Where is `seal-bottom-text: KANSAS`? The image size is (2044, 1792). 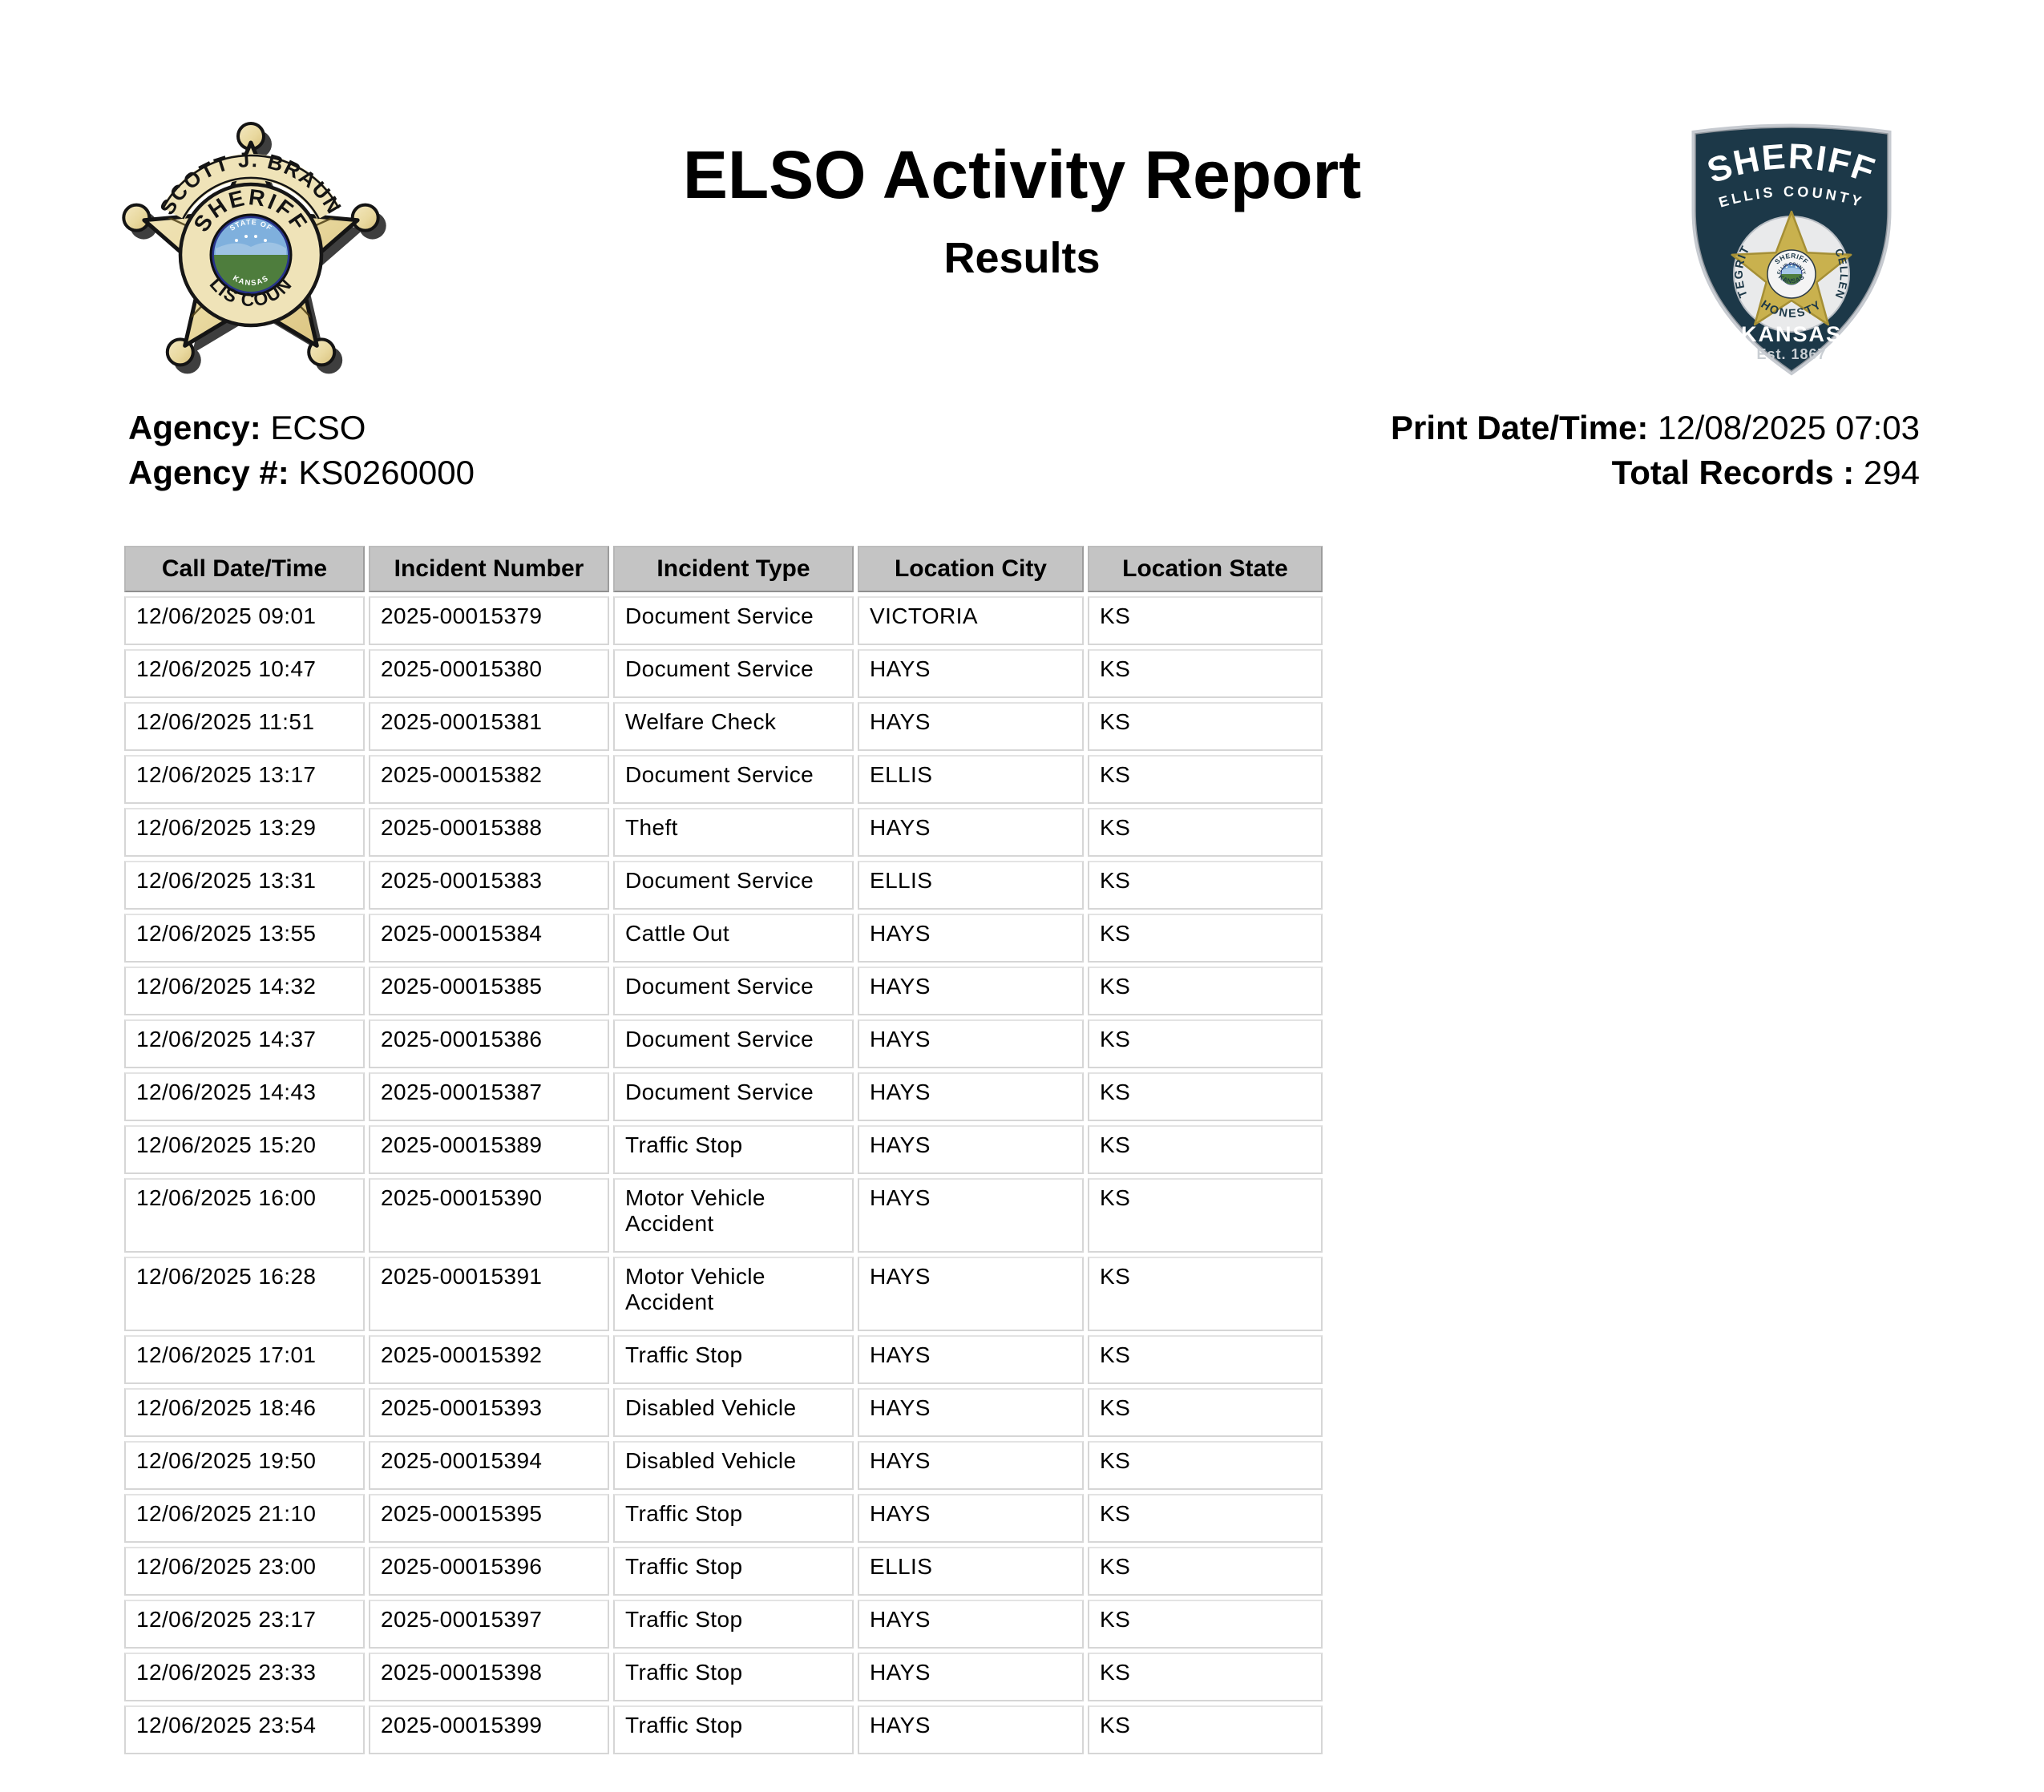
seal-bottom-text: KANSAS is located at coordinates (250, 281).